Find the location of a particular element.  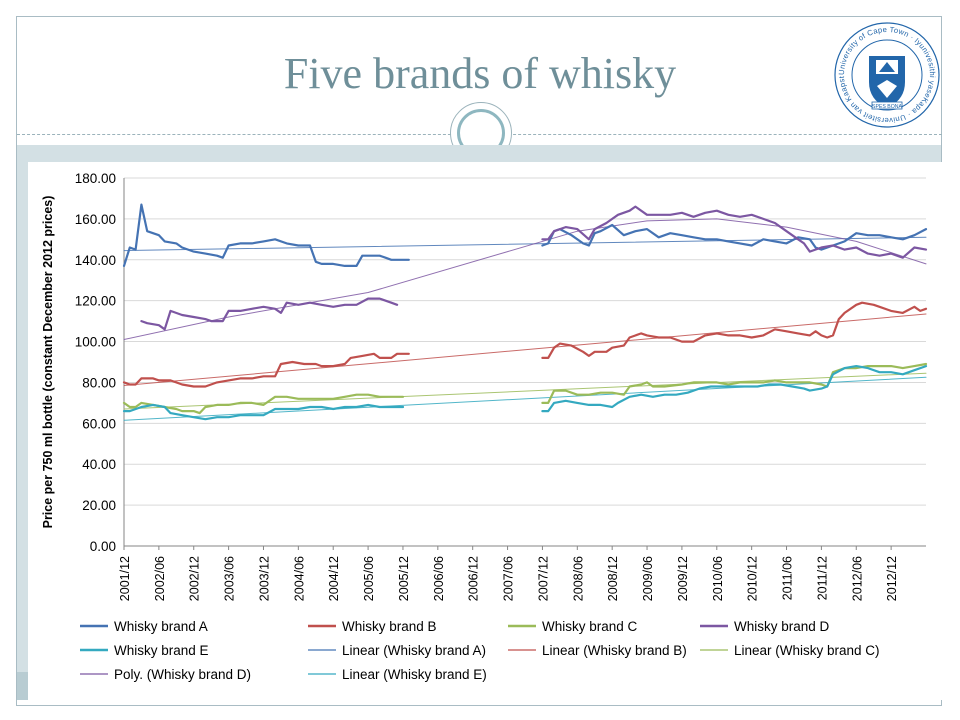

series-line-whisky-brand-a is located at coordinates (525, 235).